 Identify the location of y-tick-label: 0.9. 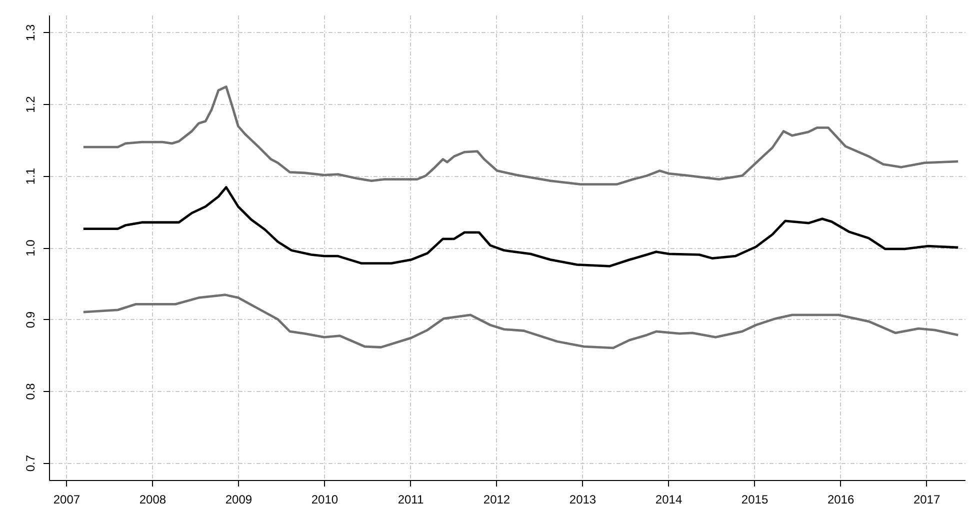
(31, 319).